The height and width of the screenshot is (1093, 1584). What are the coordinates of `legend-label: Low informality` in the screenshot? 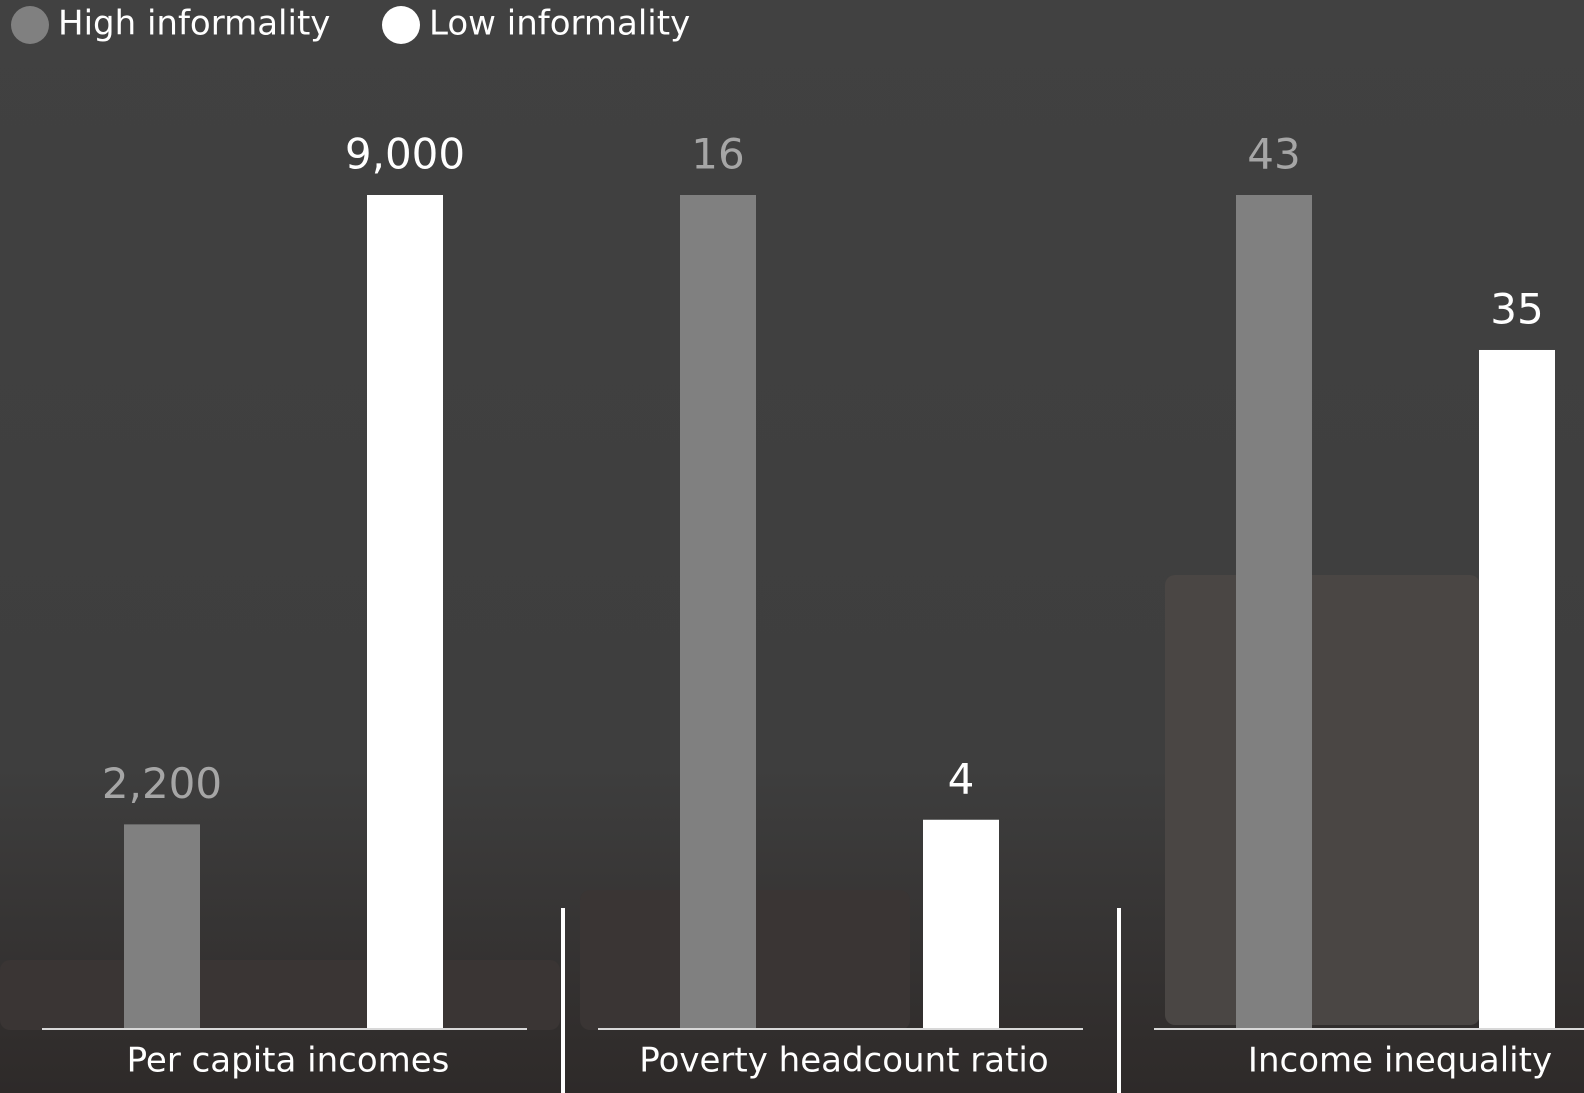 It's located at (559, 24).